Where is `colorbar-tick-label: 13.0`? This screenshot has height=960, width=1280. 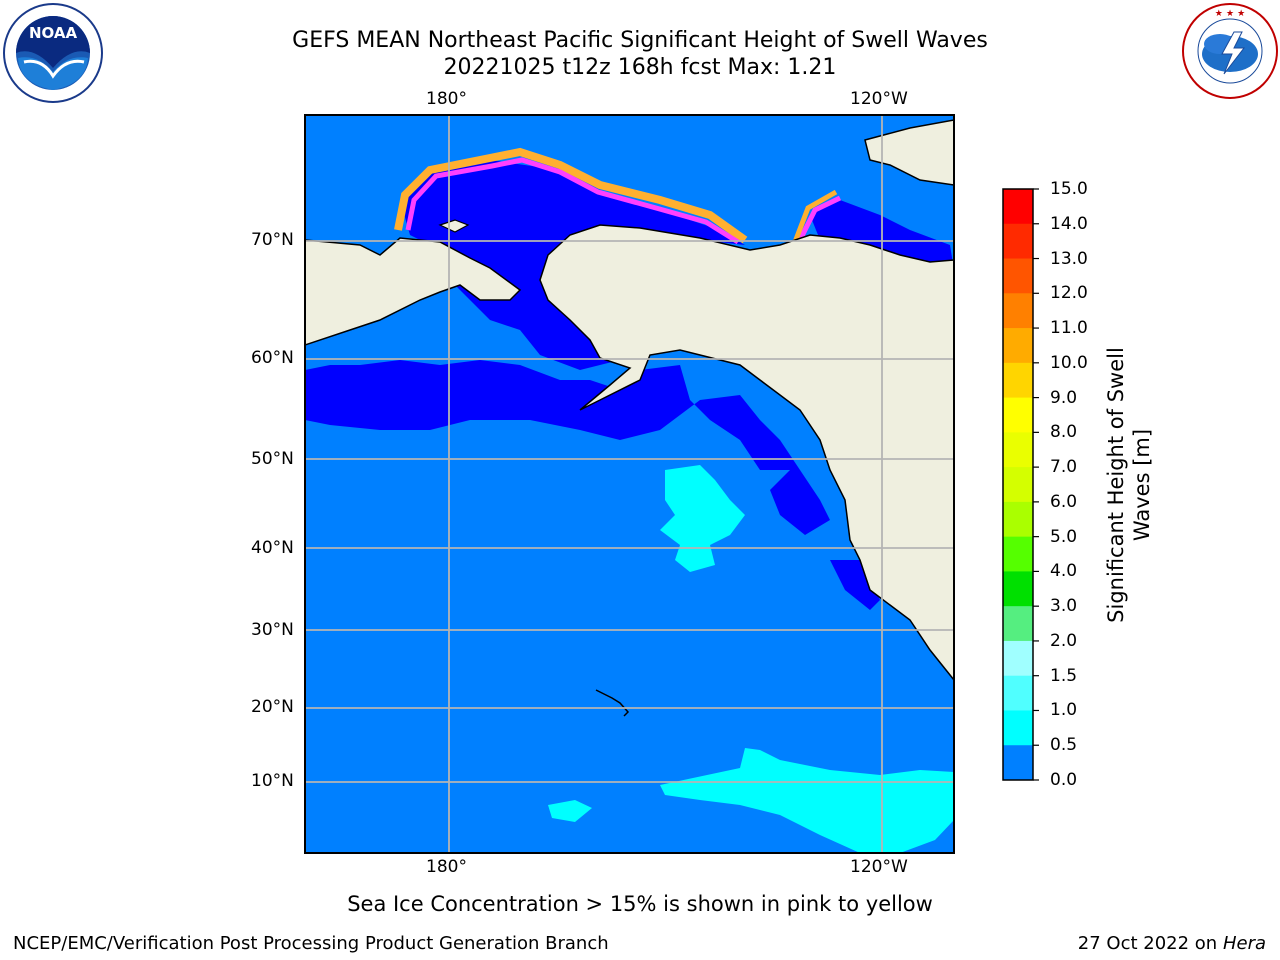 colorbar-tick-label: 13.0 is located at coordinates (1069, 258).